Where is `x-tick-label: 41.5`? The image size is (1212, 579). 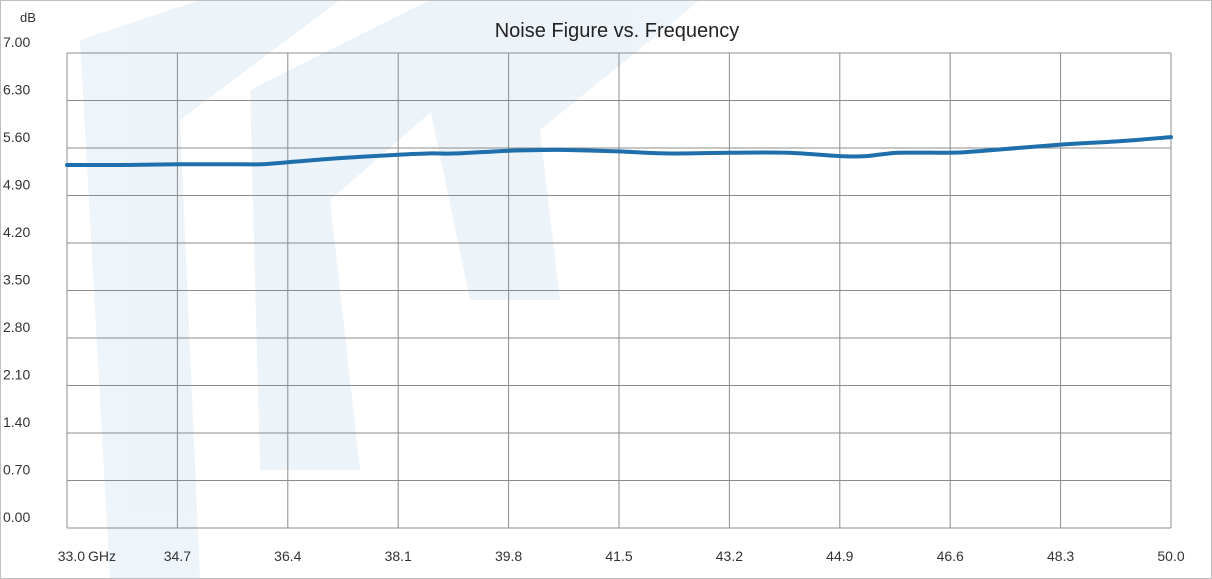 x-tick-label: 41.5 is located at coordinates (618, 556).